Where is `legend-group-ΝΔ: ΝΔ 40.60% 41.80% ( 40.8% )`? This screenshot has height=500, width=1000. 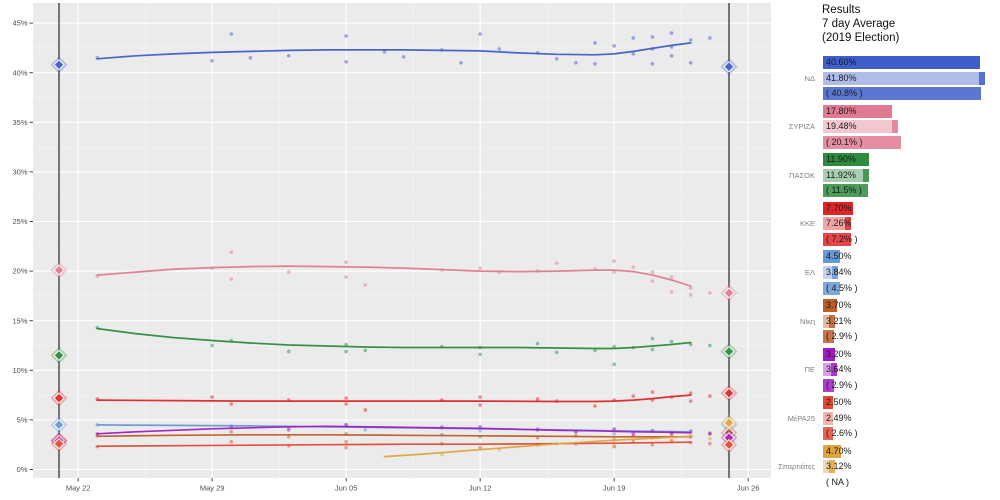 legend-group-ΝΔ: ΝΔ 40.60% 41.80% ( 40.8% ) is located at coordinates (886, 79).